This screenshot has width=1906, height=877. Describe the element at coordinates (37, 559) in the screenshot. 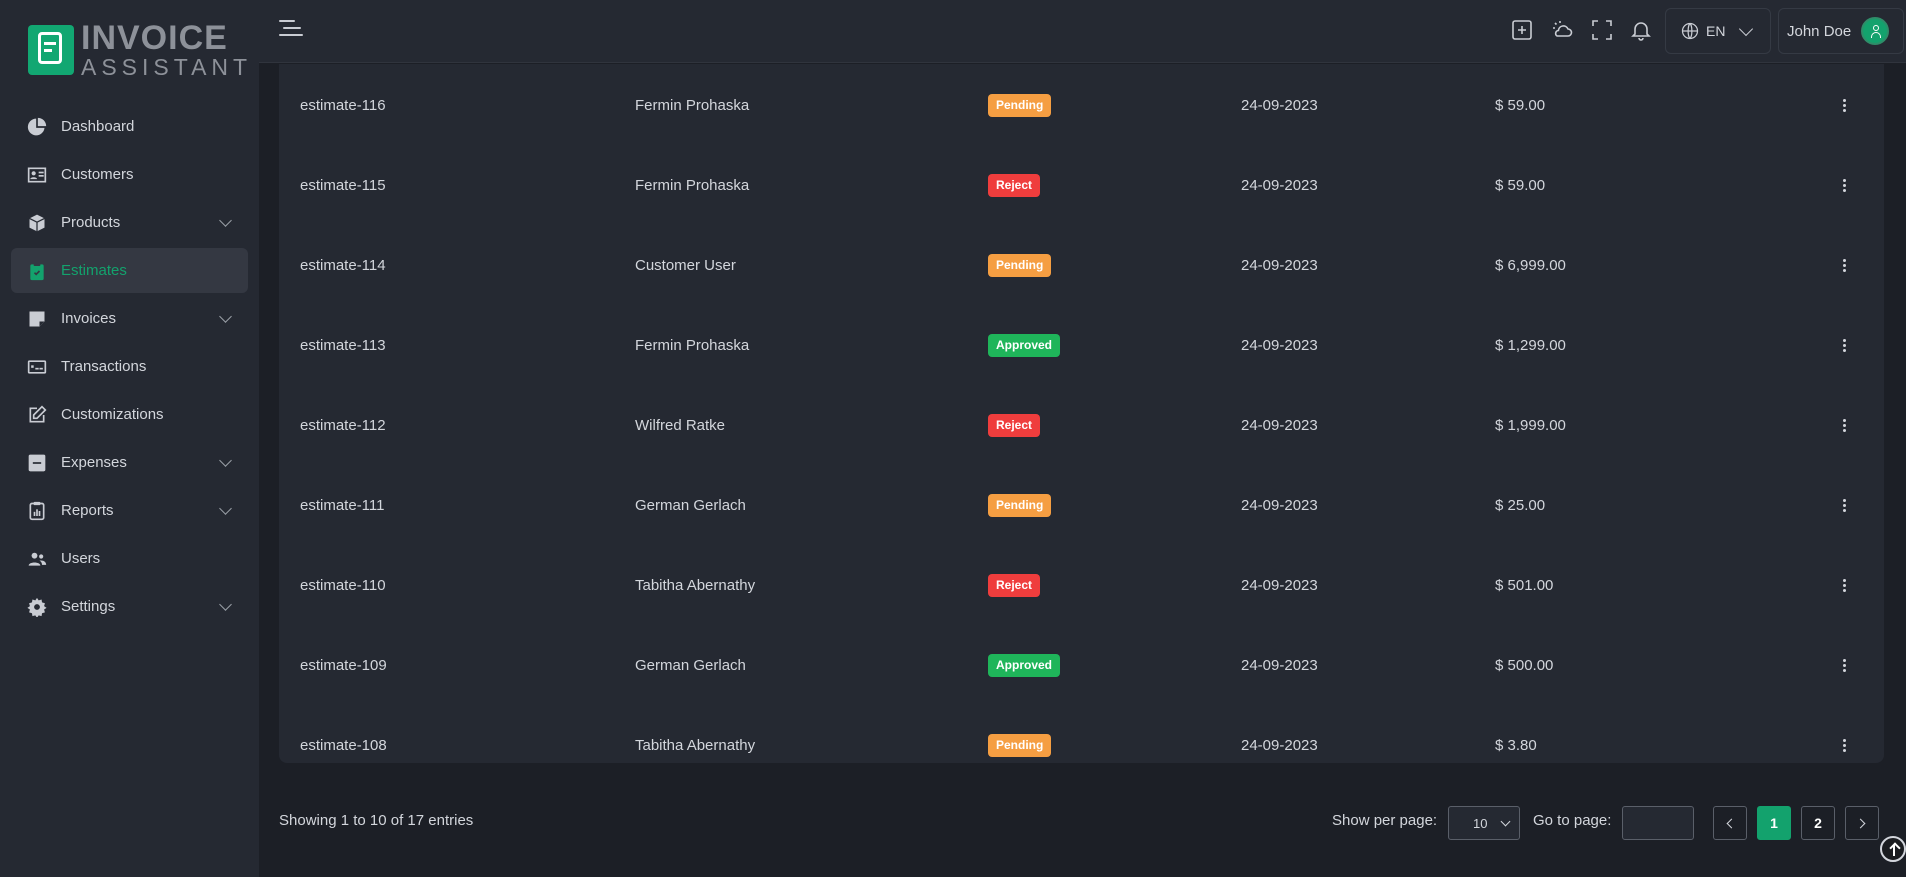

I see `users-icon` at that location.